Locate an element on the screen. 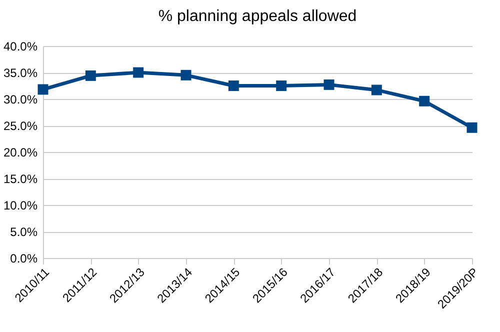 This screenshot has height=332, width=500. y-tick-label: 40.0% is located at coordinates (20, 47).